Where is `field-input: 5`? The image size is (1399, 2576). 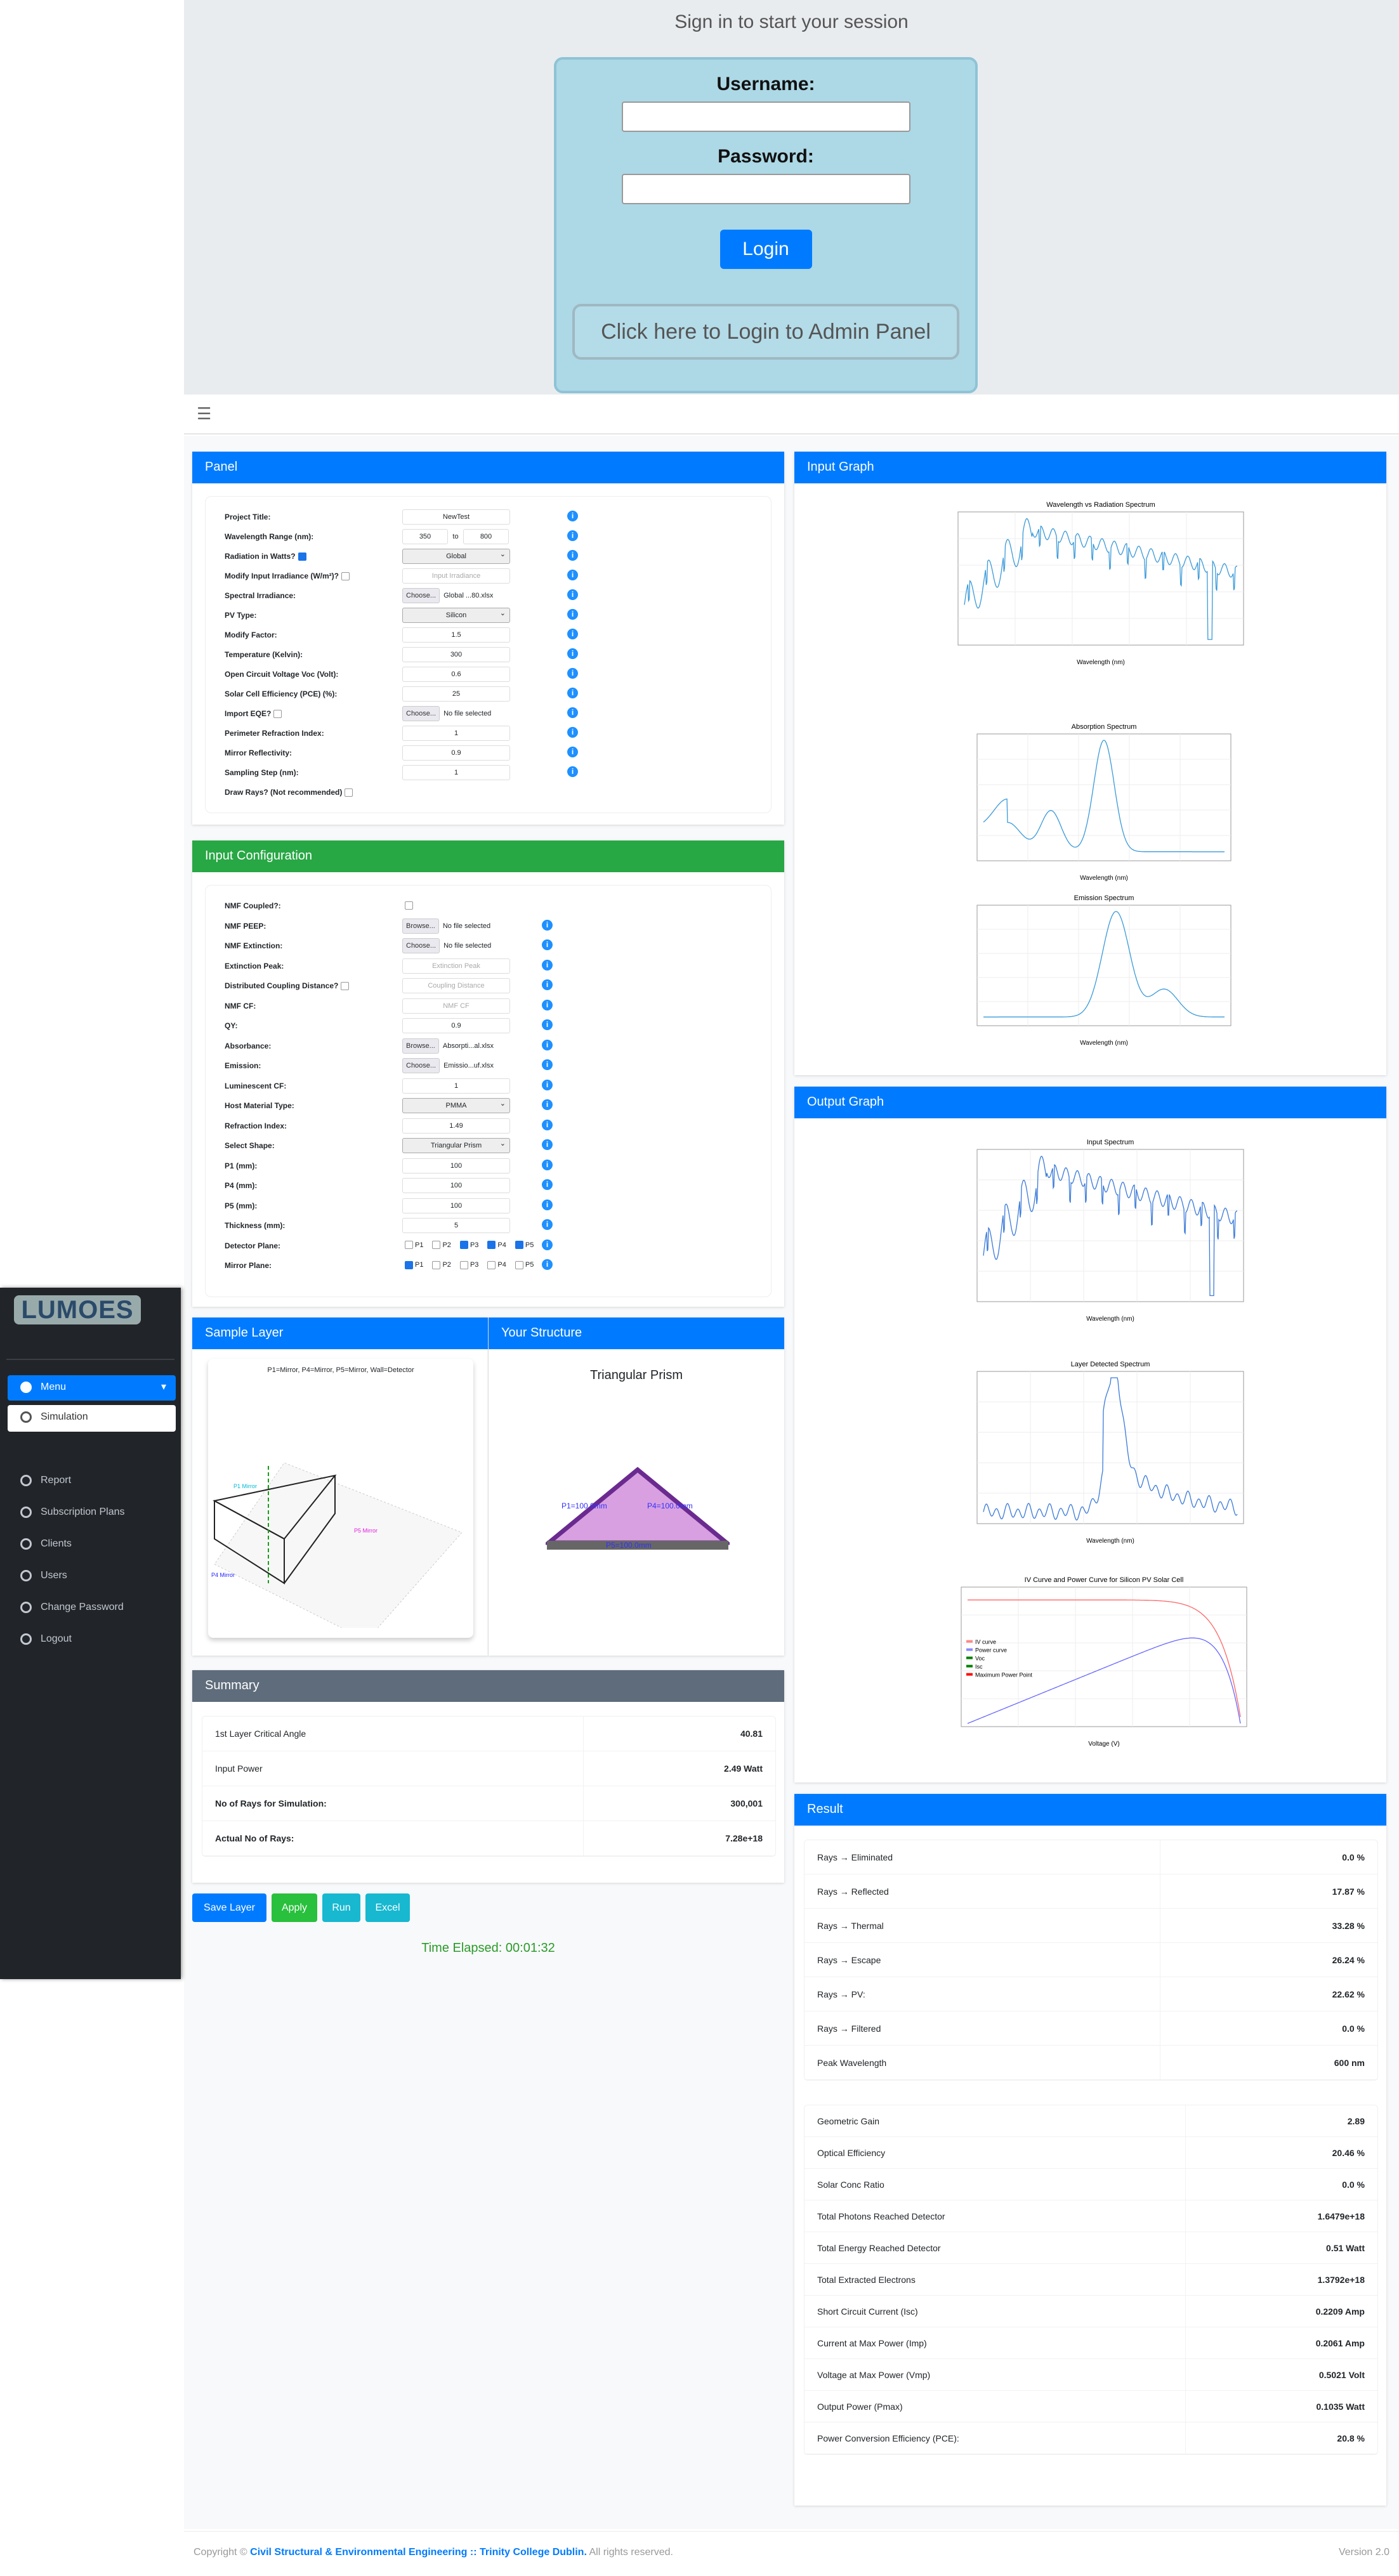
field-input: 5 is located at coordinates (456, 1226).